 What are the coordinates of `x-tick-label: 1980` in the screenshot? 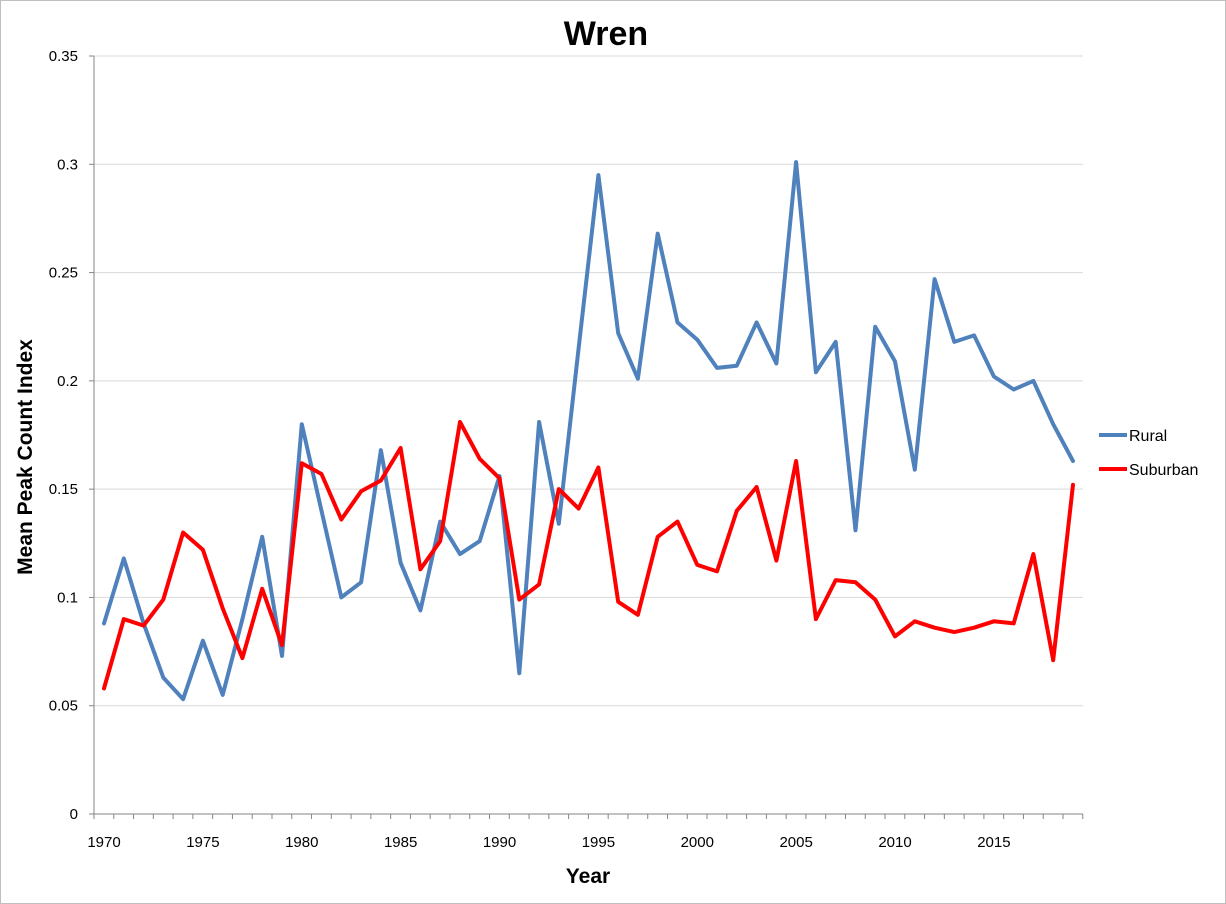 It's located at (301, 842).